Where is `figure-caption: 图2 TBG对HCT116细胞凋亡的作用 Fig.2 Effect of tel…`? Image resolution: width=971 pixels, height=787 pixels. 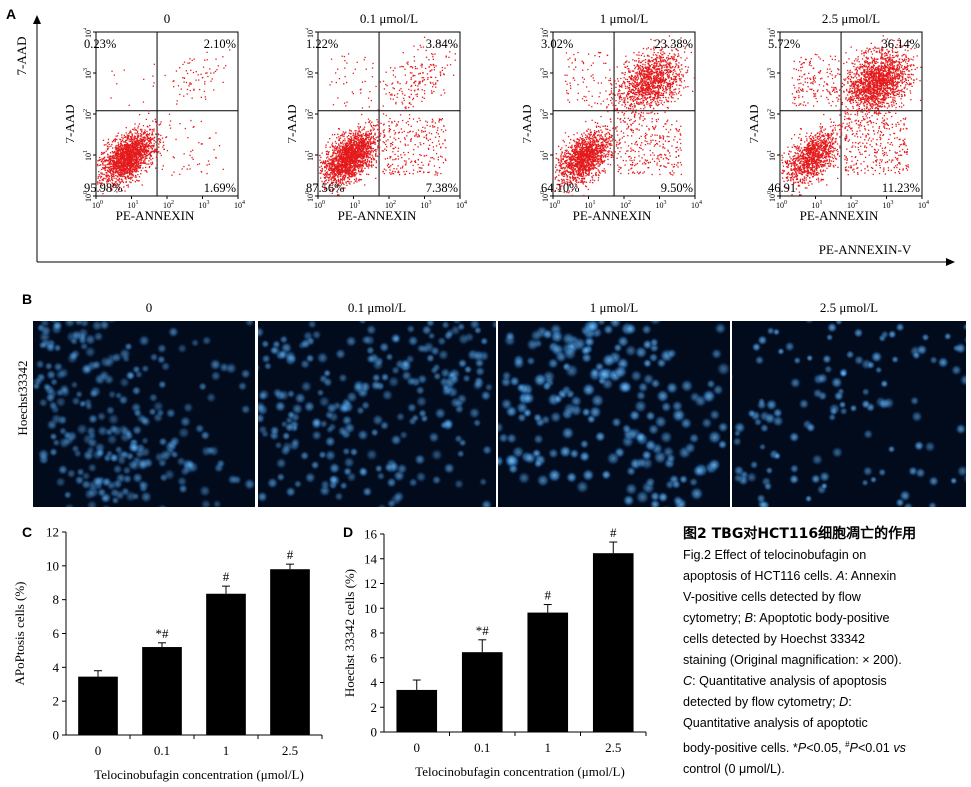
figure-caption: 图2 TBG对HCT116细胞凋亡的作用 Fig.2 Effect of tel… is located at coordinates (819, 652).